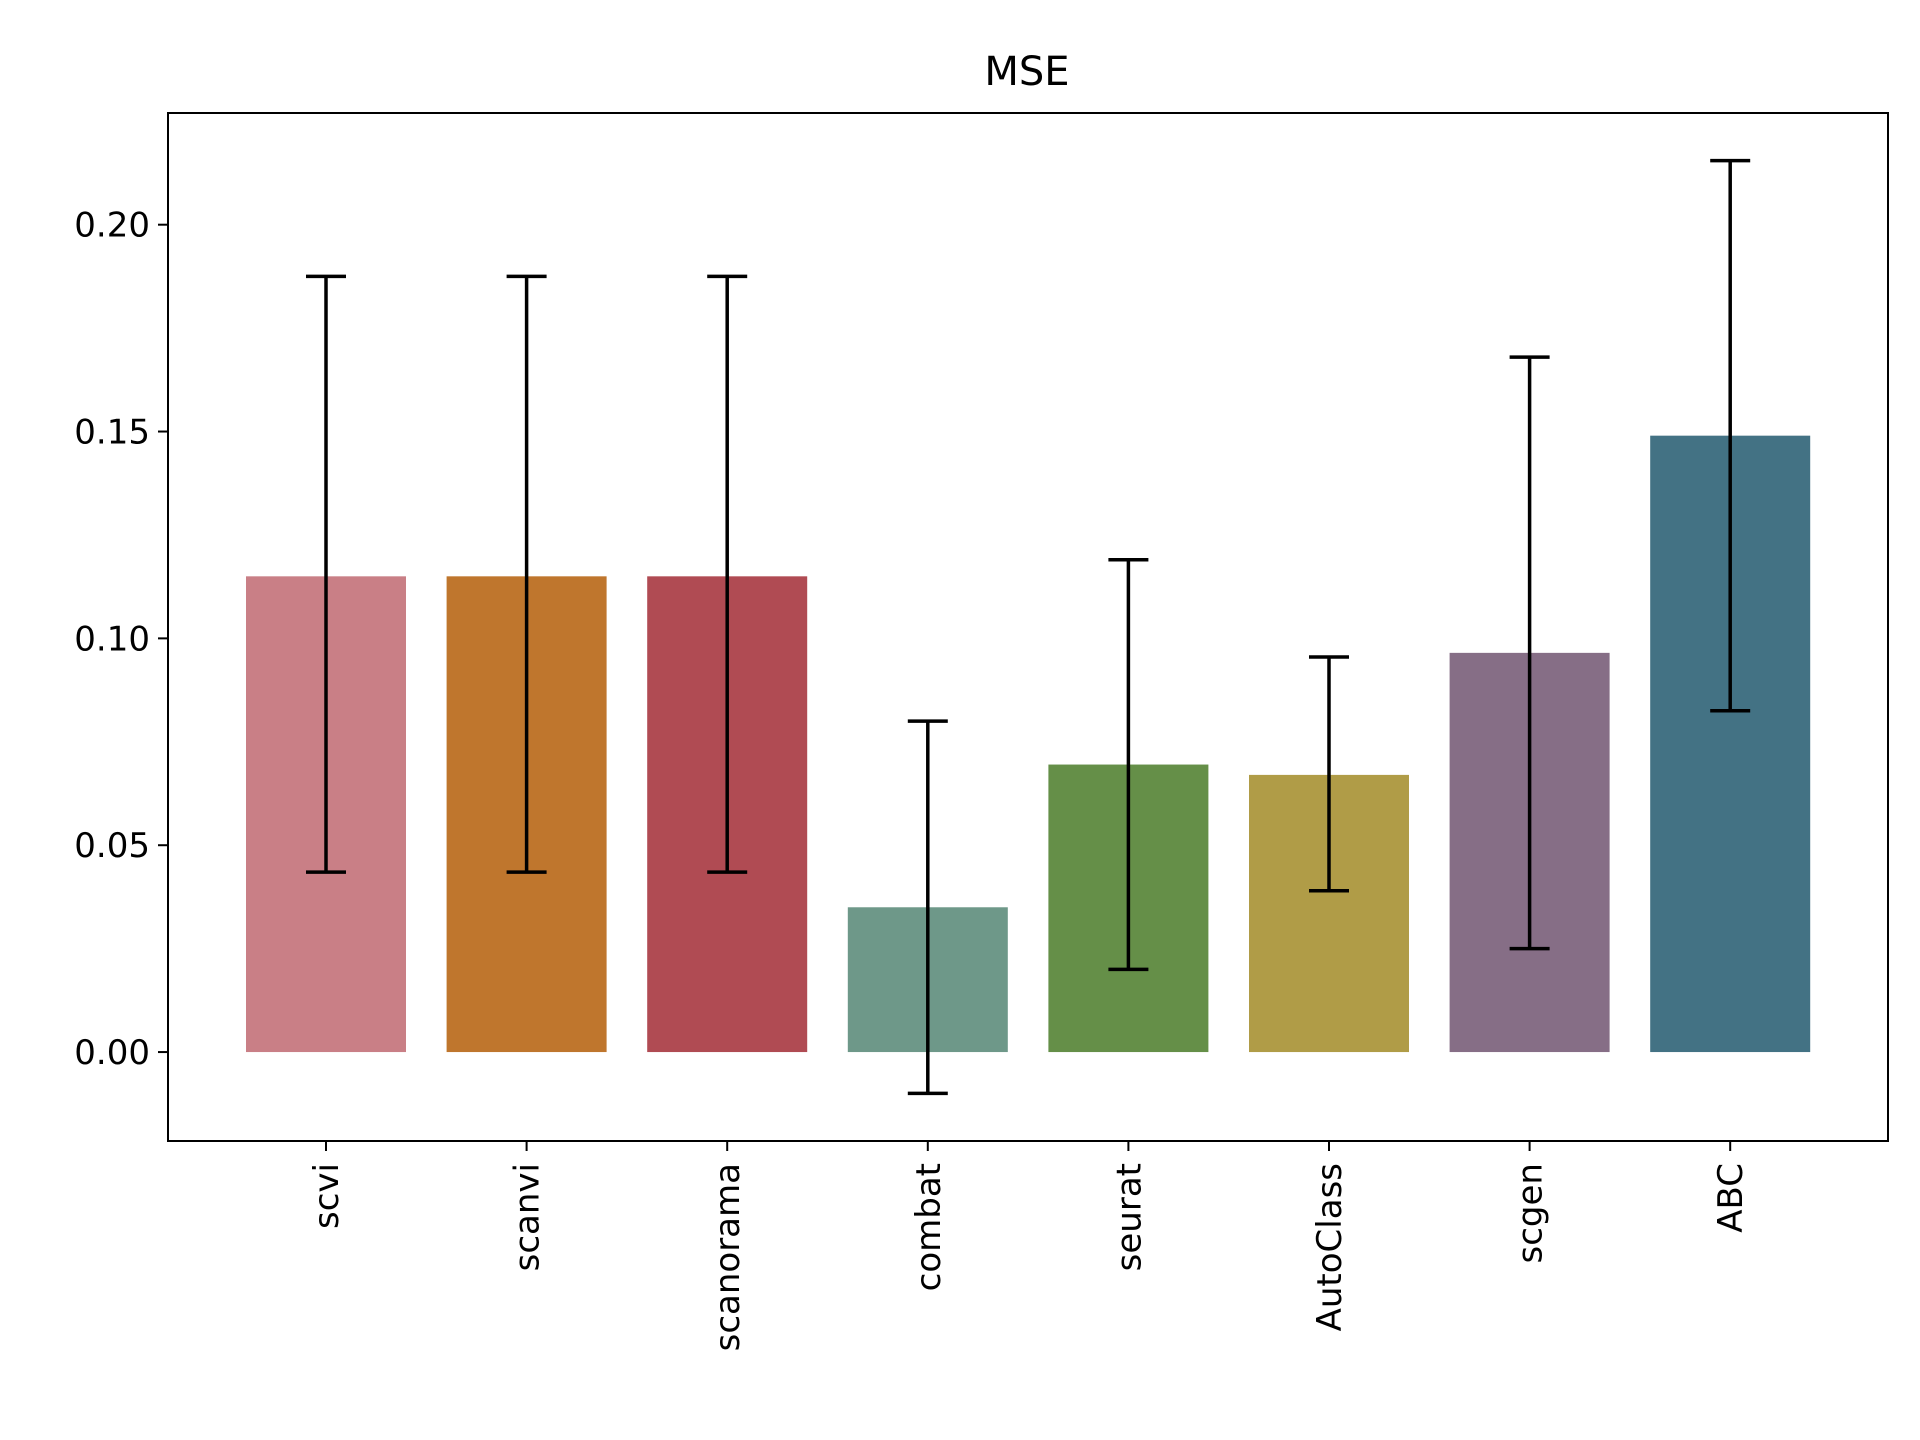 Image resolution: width=1920 pixels, height=1440 pixels. I want to click on error-bar-combat, so click(927, 907).